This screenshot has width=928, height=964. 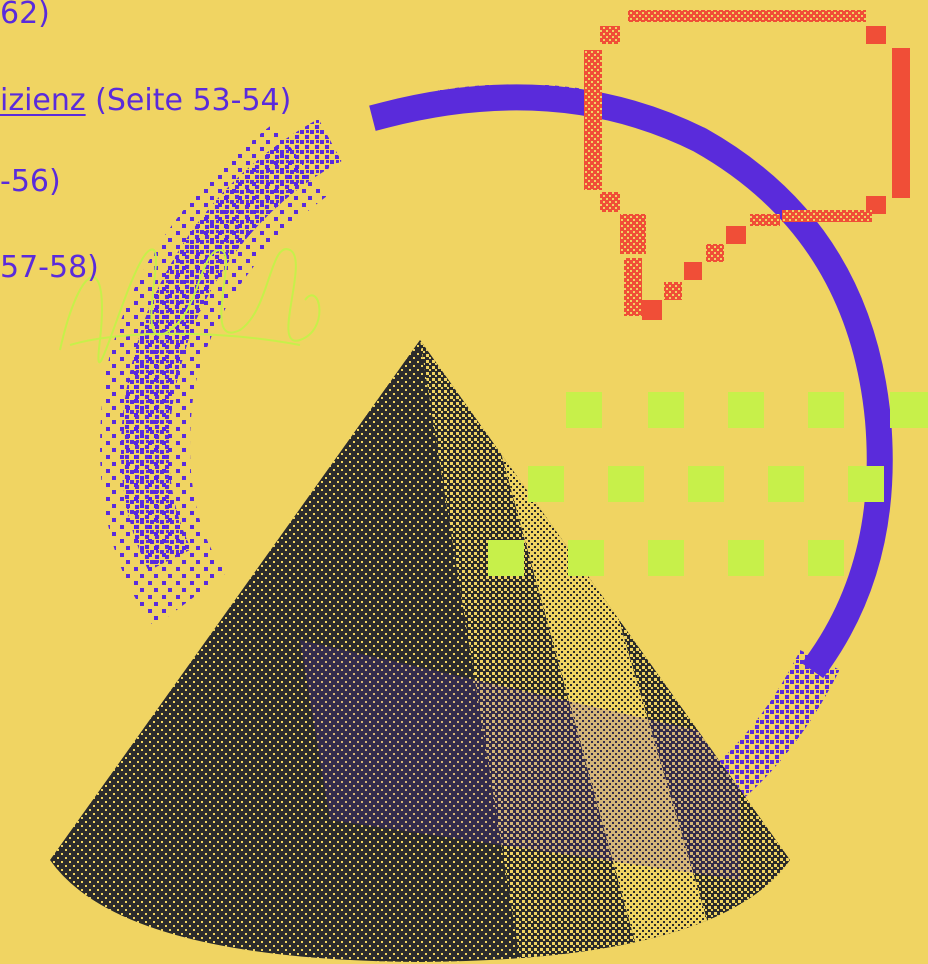 What do you see at coordinates (708, 484) in the screenshot?
I see `green-square-grid` at bounding box center [708, 484].